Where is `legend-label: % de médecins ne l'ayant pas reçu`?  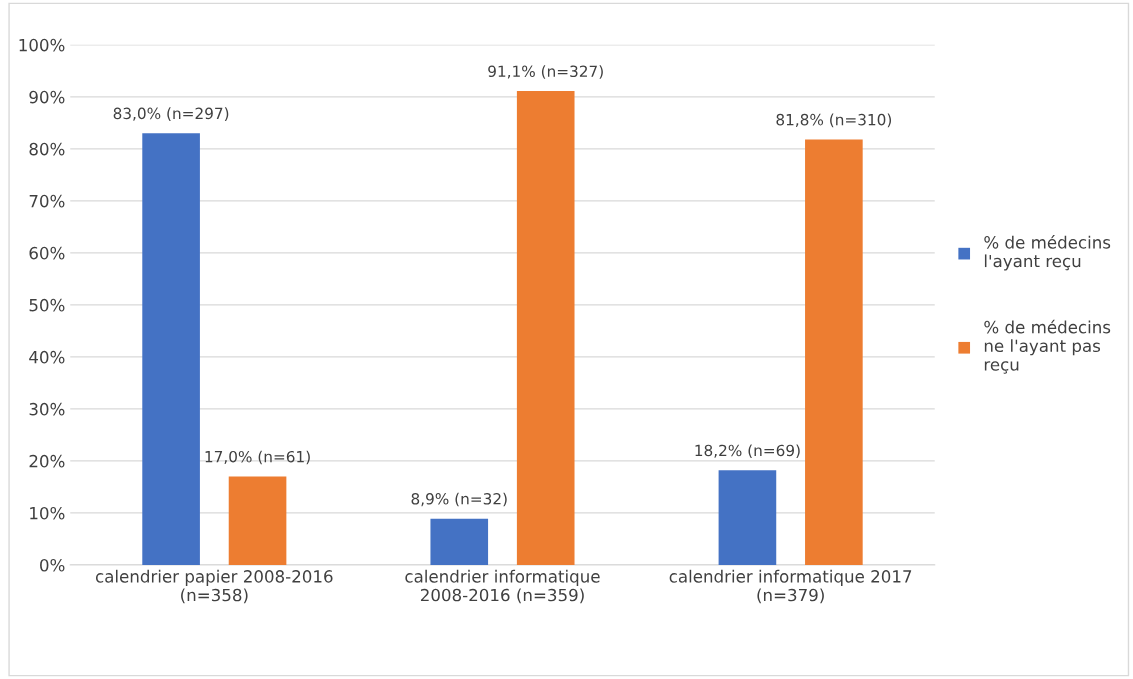
legend-label: % de médecins ne l'ayant pas reçu is located at coordinates (1047, 346).